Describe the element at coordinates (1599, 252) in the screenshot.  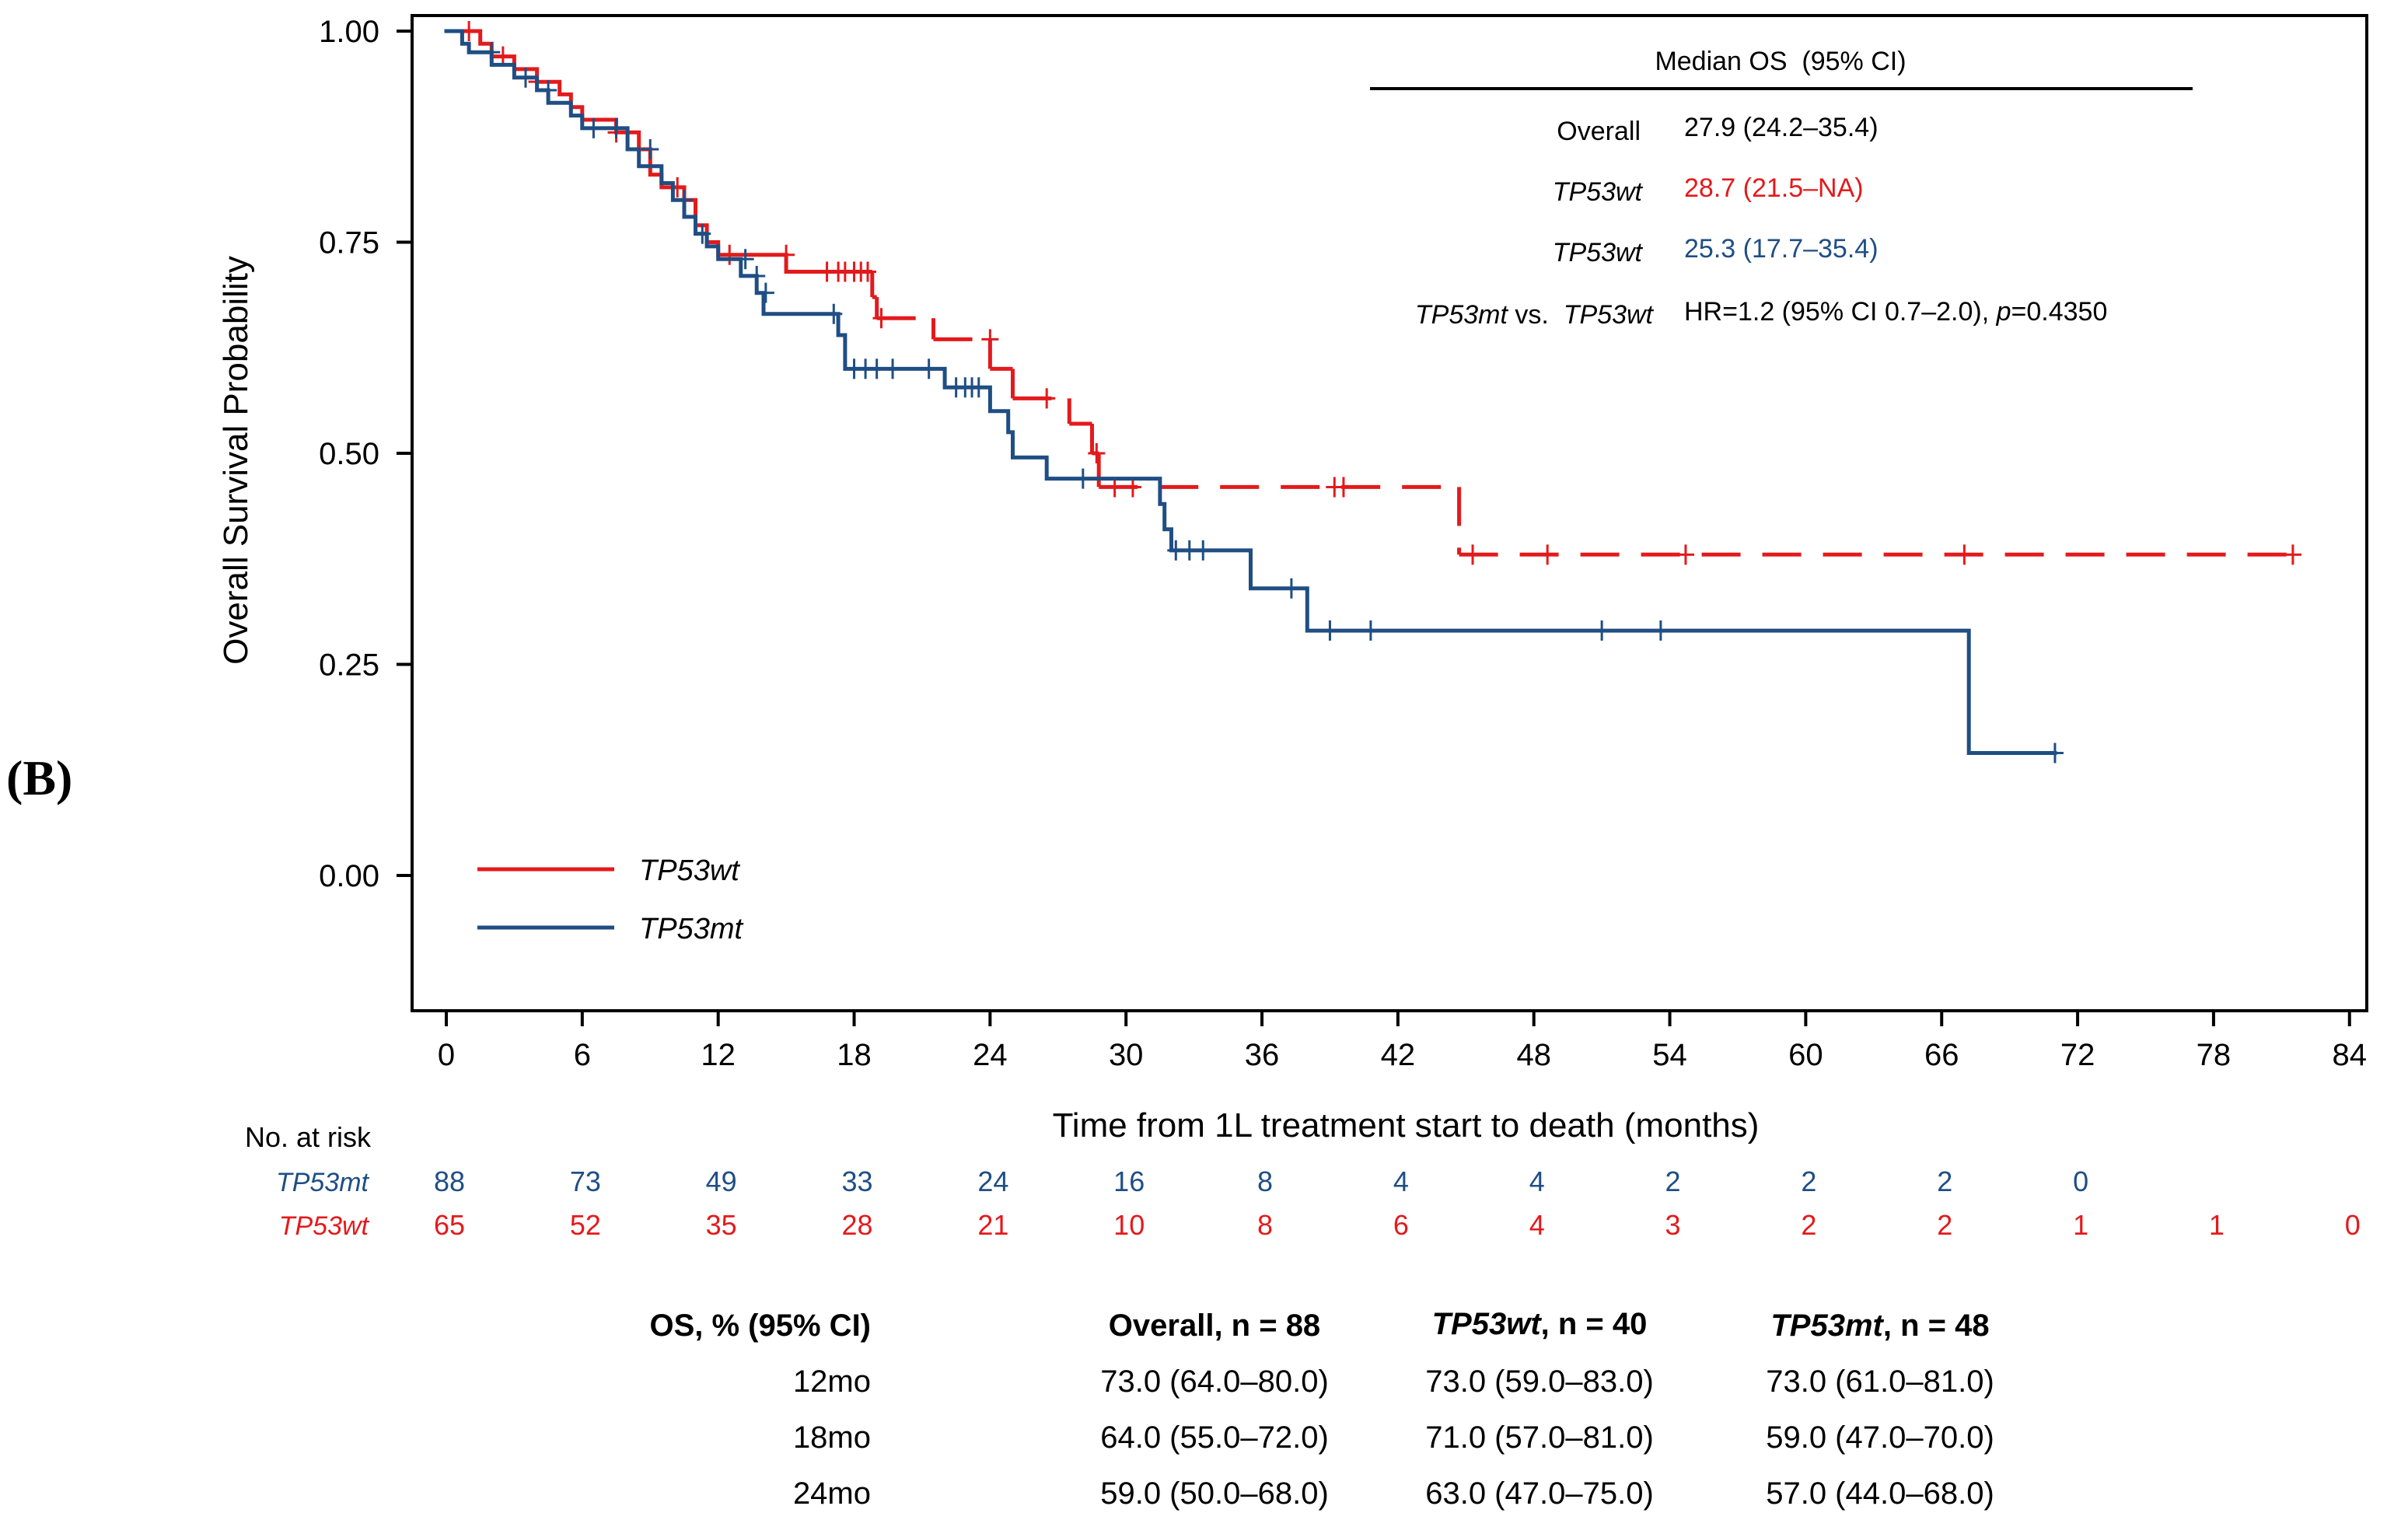
I see `inset-row-label: TP53wt` at that location.